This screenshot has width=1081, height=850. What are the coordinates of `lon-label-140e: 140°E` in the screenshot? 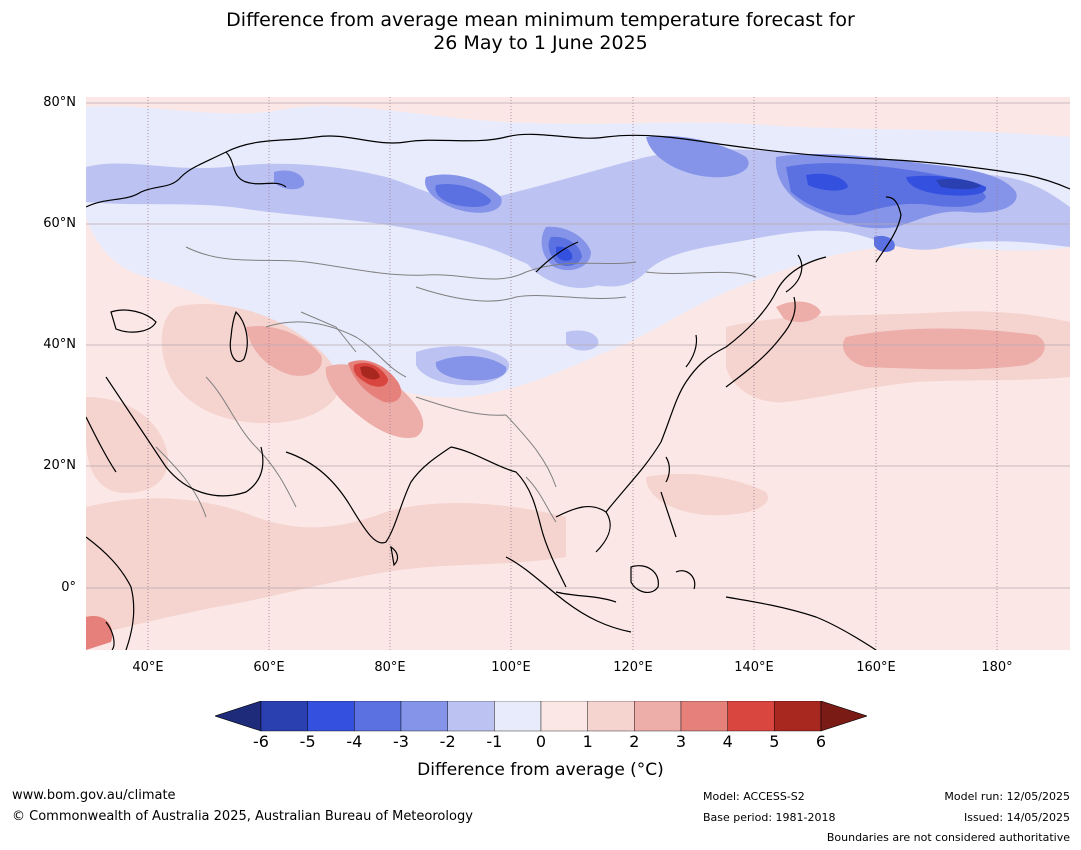 It's located at (754, 667).